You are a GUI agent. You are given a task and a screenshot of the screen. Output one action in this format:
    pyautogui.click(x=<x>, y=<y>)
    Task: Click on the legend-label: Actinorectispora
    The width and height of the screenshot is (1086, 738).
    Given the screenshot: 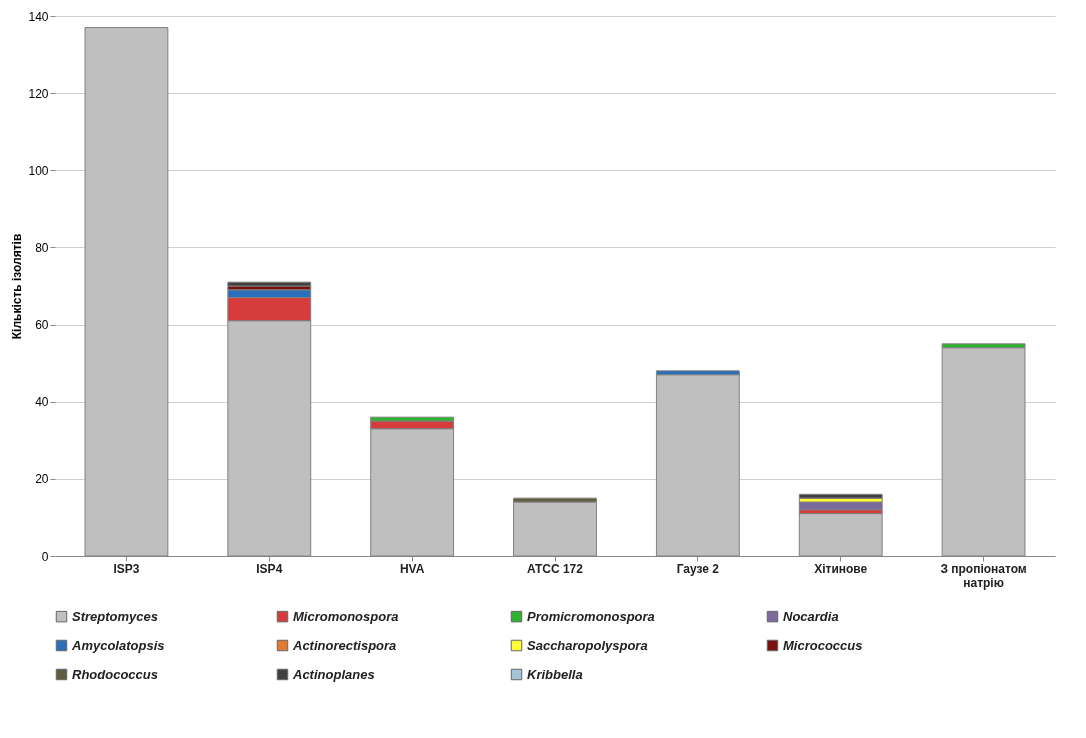 What is the action you would take?
    pyautogui.click(x=344, y=645)
    